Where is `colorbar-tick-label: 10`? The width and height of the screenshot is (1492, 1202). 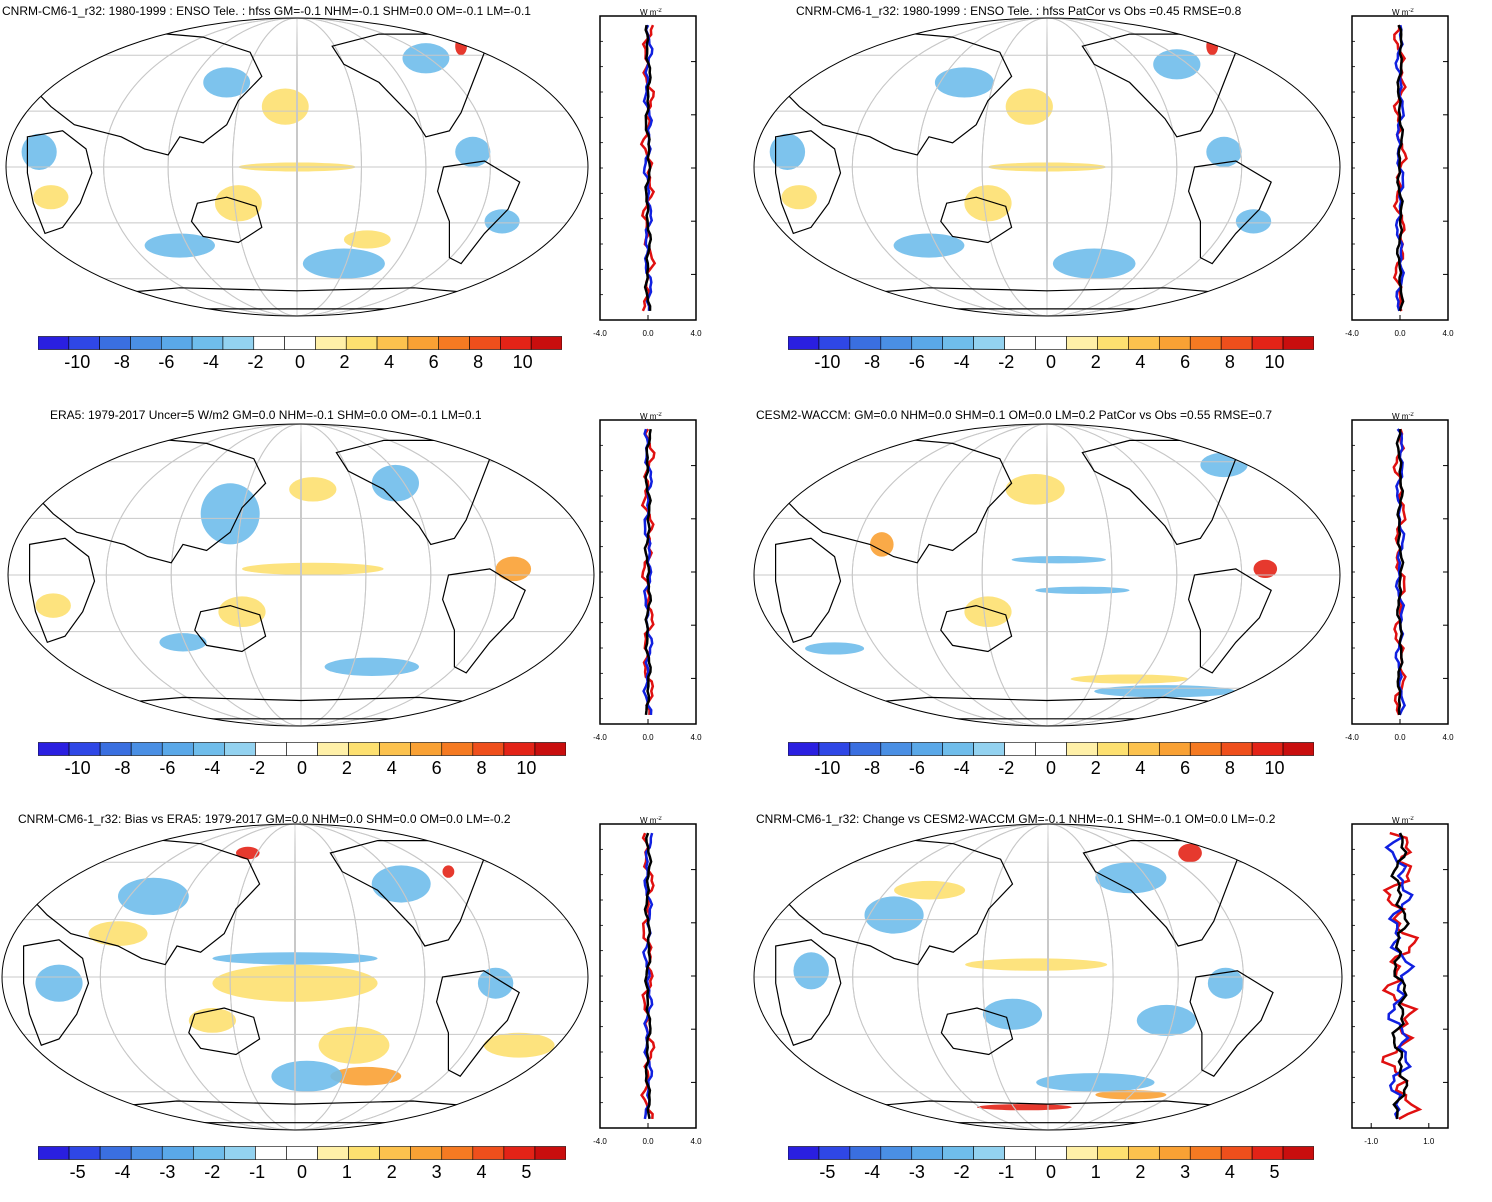
colorbar-tick-label: 10 is located at coordinates (522, 362).